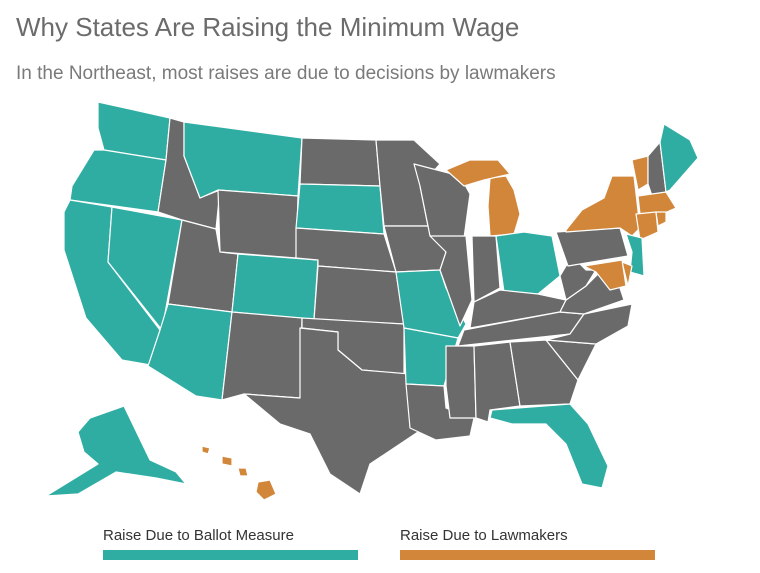 The height and width of the screenshot is (573, 760). Describe the element at coordinates (504, 206) in the screenshot. I see `state-michigan` at that location.